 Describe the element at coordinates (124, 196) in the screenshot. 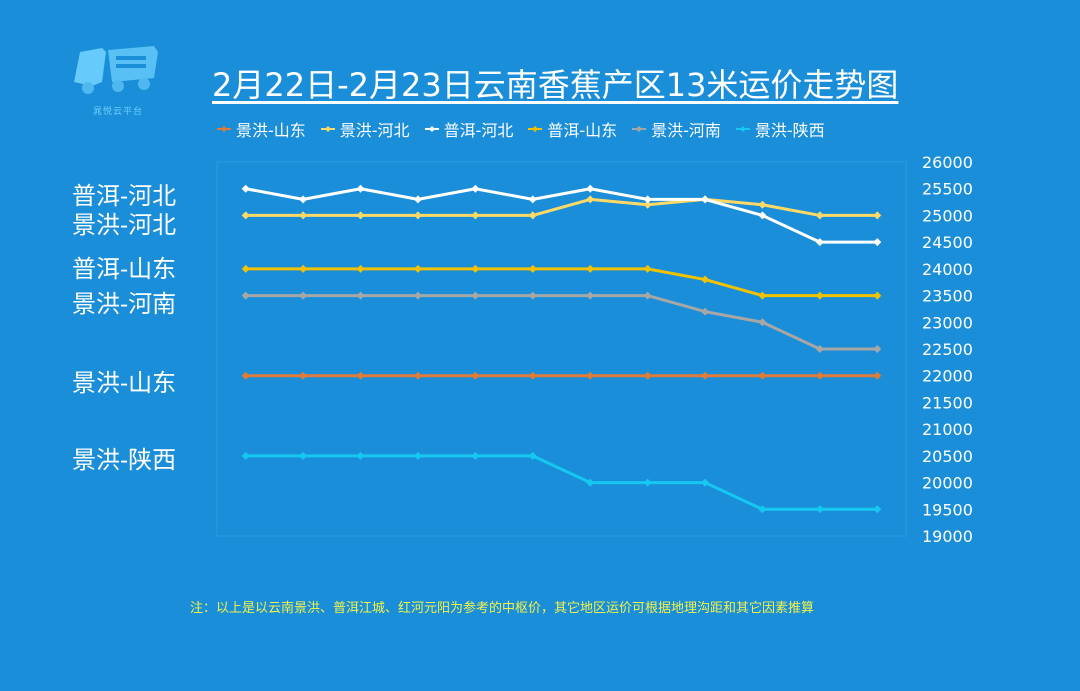

I see `side-label: 普洱-河北` at that location.